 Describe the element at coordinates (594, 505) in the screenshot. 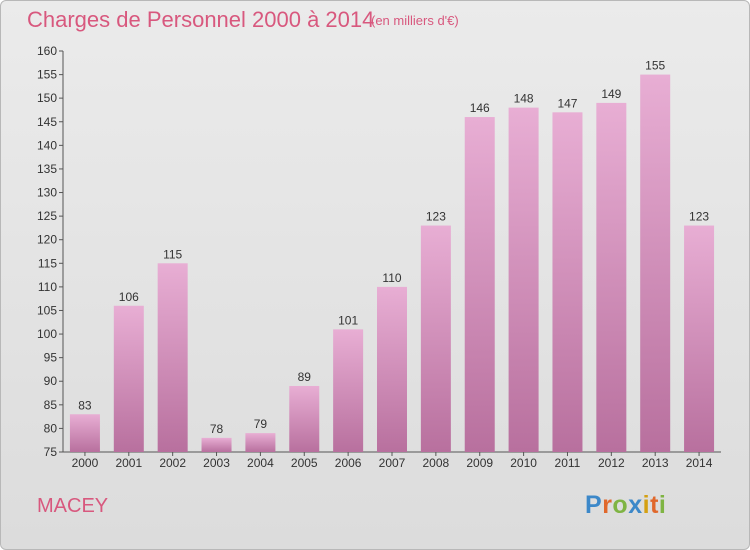

I see `logo-letter: P` at that location.